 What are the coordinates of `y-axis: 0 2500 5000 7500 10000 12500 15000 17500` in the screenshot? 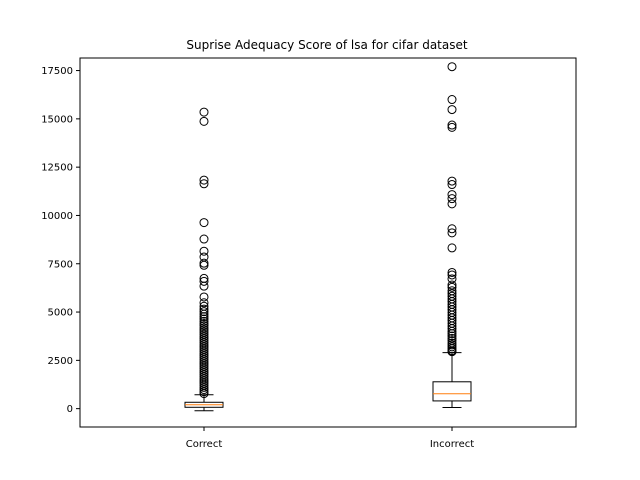 It's located at (60, 240).